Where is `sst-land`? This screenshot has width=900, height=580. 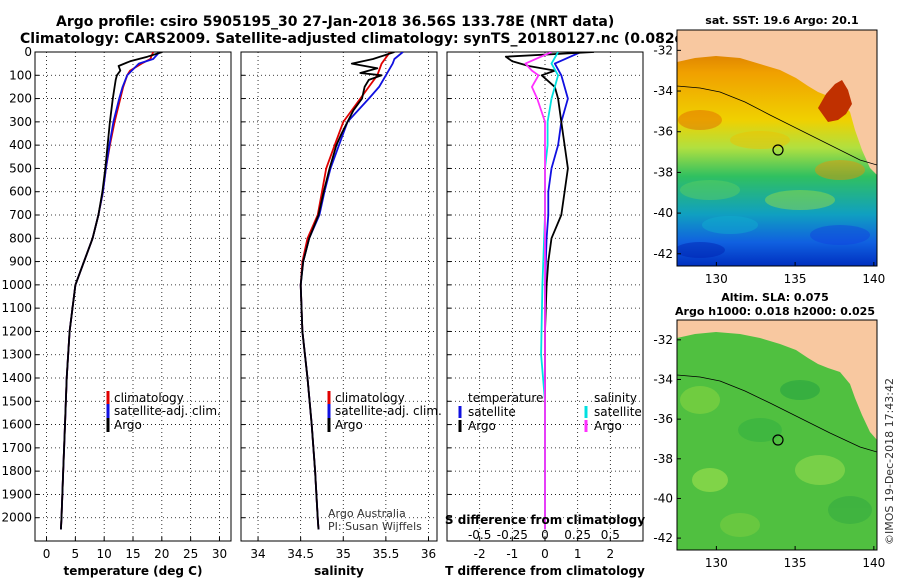 sst-land is located at coordinates (777, 102).